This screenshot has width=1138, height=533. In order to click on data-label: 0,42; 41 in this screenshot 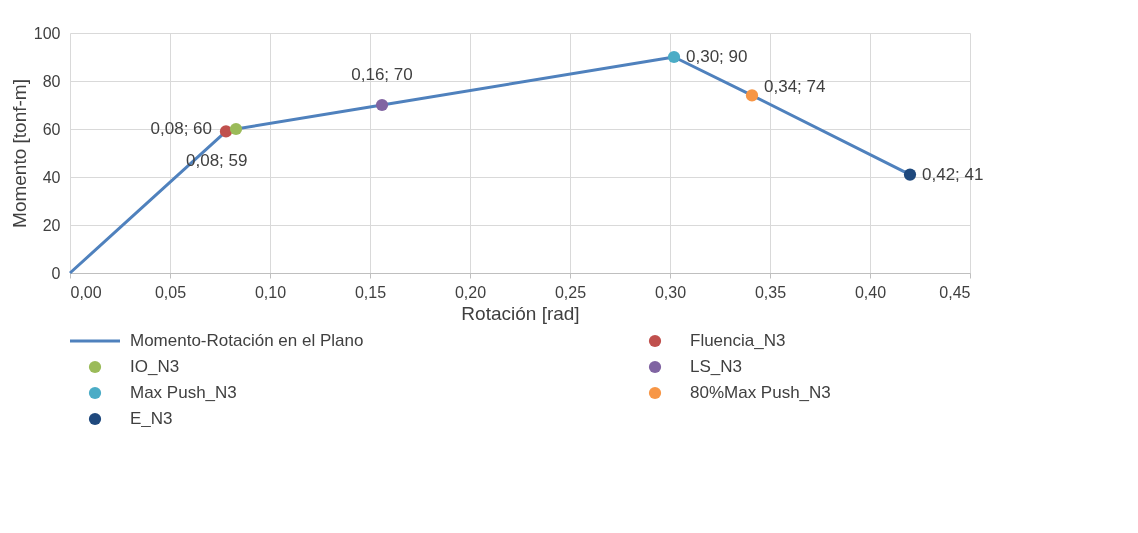, I will do `click(953, 174)`.